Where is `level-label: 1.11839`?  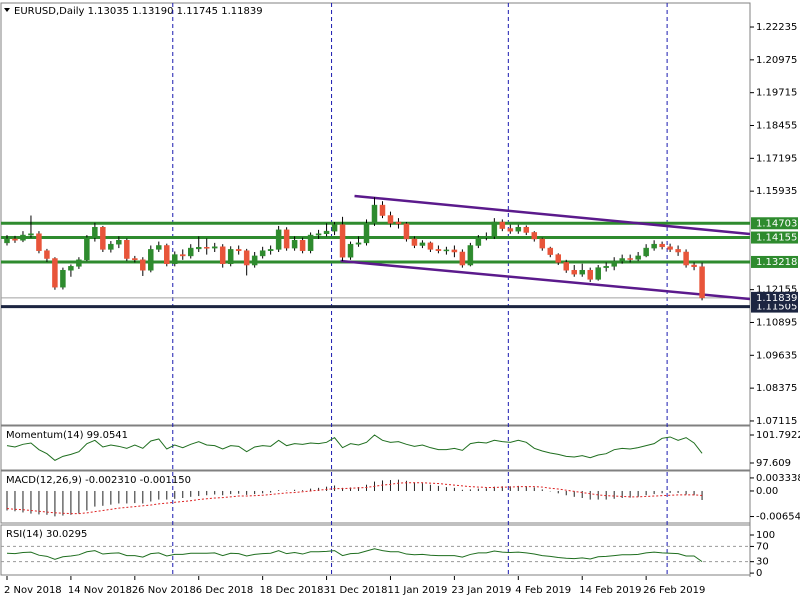
level-label: 1.11839 is located at coordinates (776, 298).